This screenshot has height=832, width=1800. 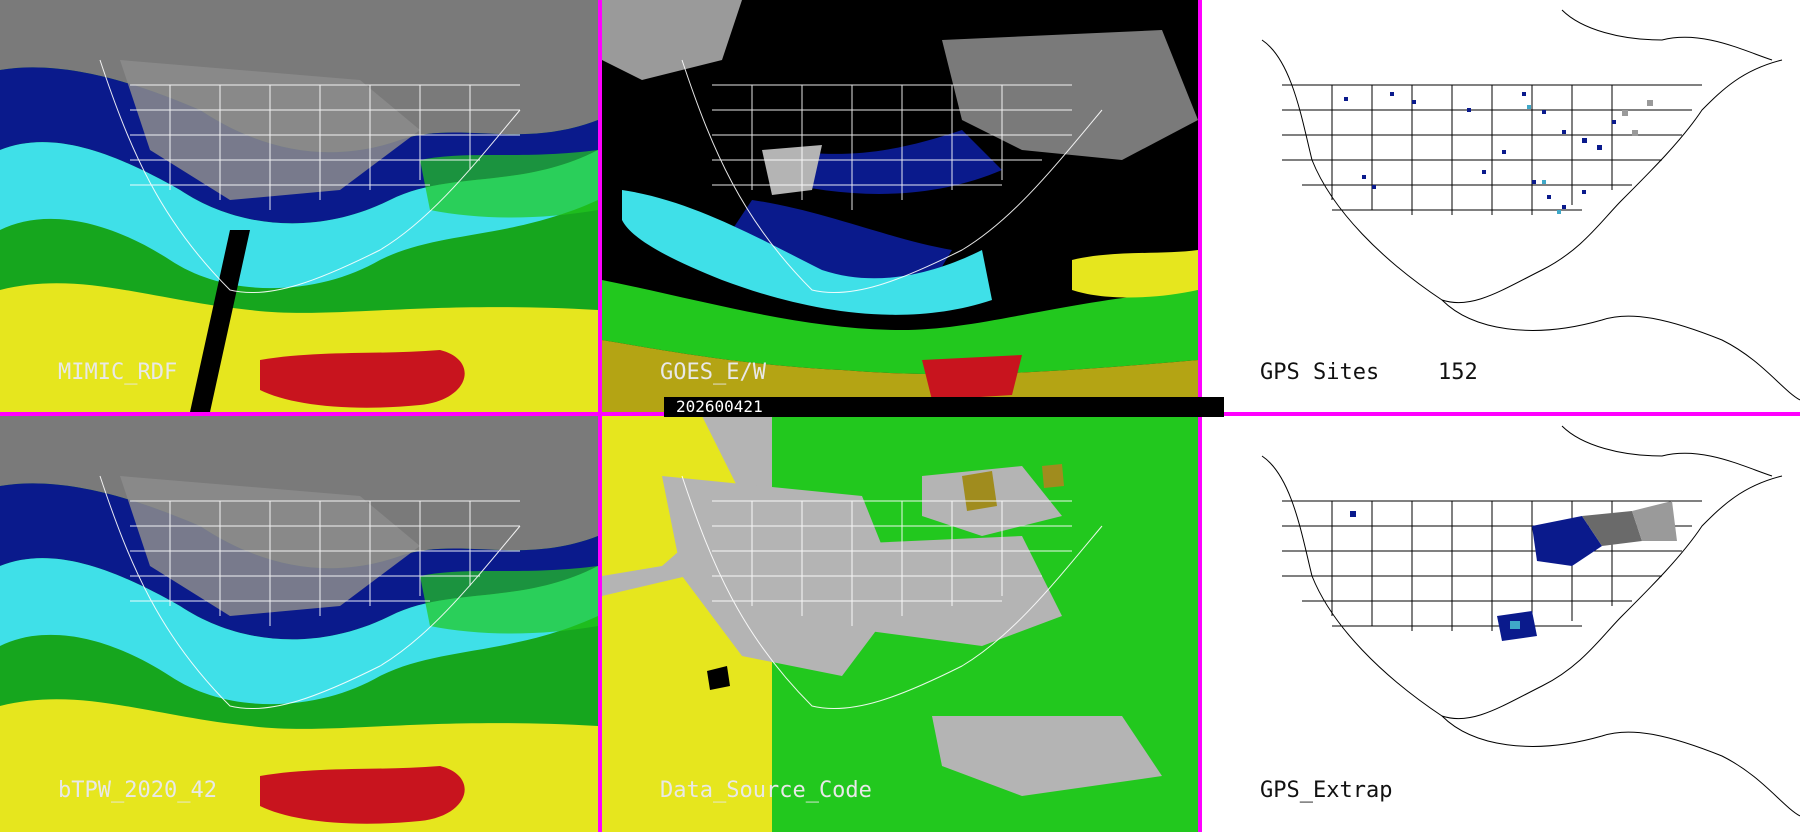 I want to click on panel-label-mimic-rdf: MIMIC_RDF, so click(x=118, y=372).